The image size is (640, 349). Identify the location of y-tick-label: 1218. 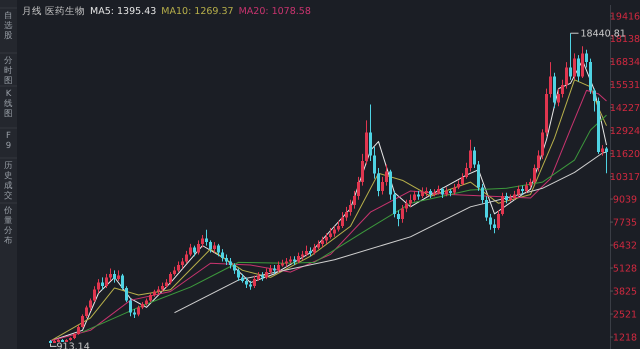
(625, 338).